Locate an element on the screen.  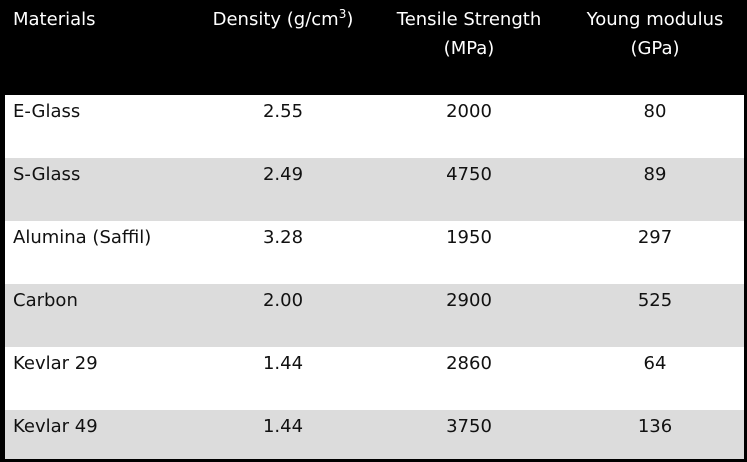
cell-young: 136 is located at coordinates (655, 426).